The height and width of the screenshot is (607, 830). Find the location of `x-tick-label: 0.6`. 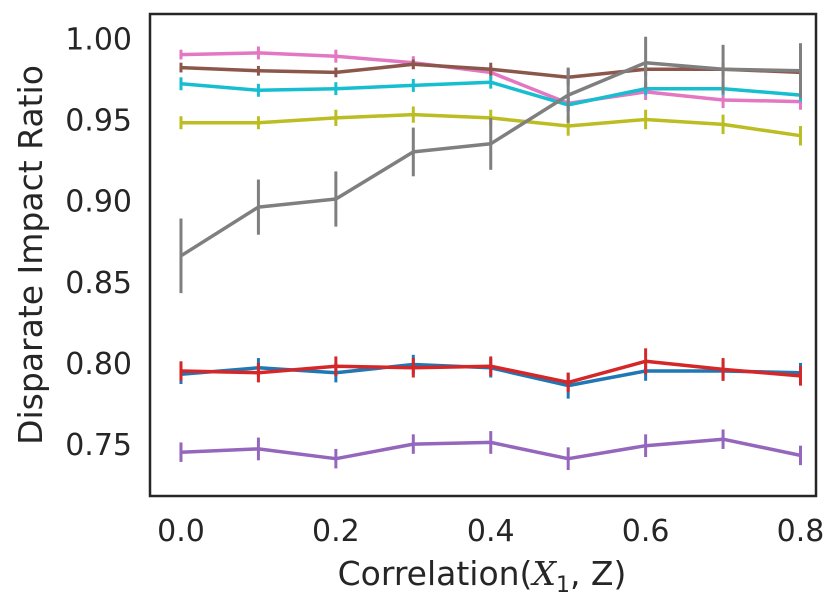

x-tick-label: 0.6 is located at coordinates (646, 531).